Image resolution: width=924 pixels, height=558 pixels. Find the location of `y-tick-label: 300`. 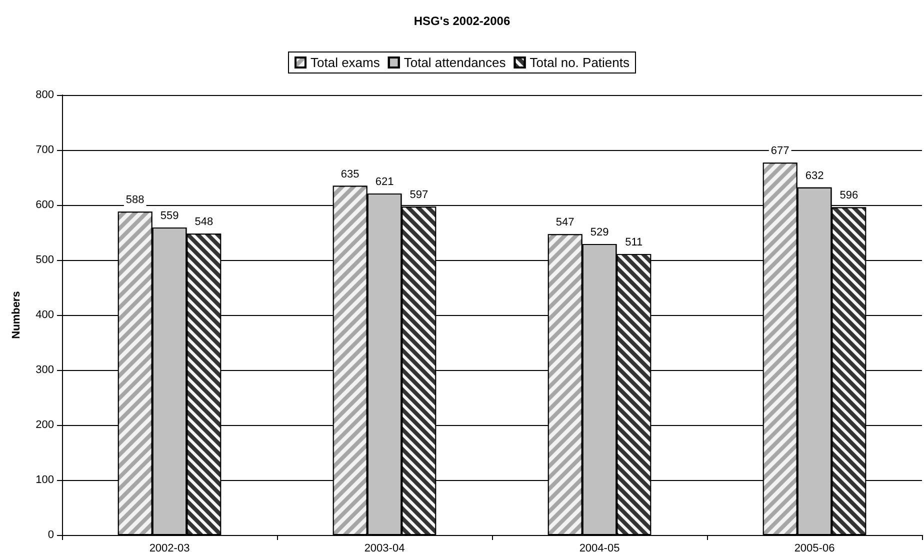

y-tick-label: 300 is located at coordinates (45, 370).